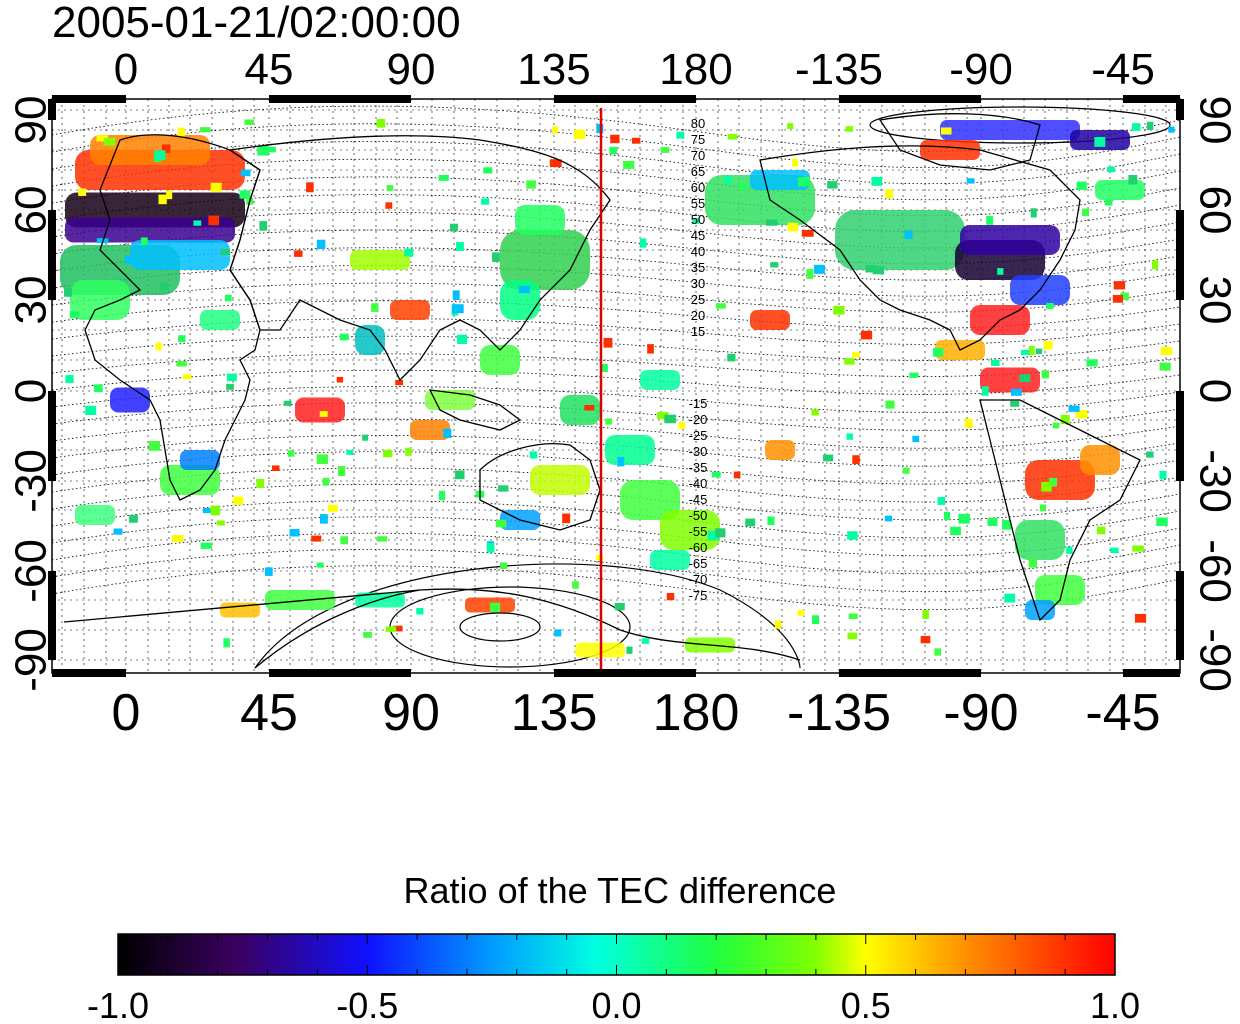 The width and height of the screenshot is (1240, 1024). What do you see at coordinates (698, 563) in the screenshot?
I see `contour-label: -65` at bounding box center [698, 563].